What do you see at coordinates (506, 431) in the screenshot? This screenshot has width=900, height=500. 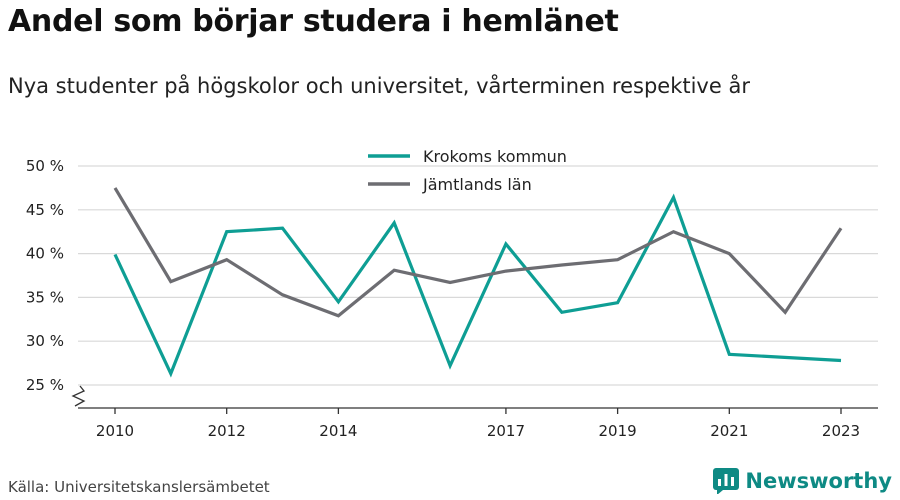 I see `x-tick-label: 2017` at bounding box center [506, 431].